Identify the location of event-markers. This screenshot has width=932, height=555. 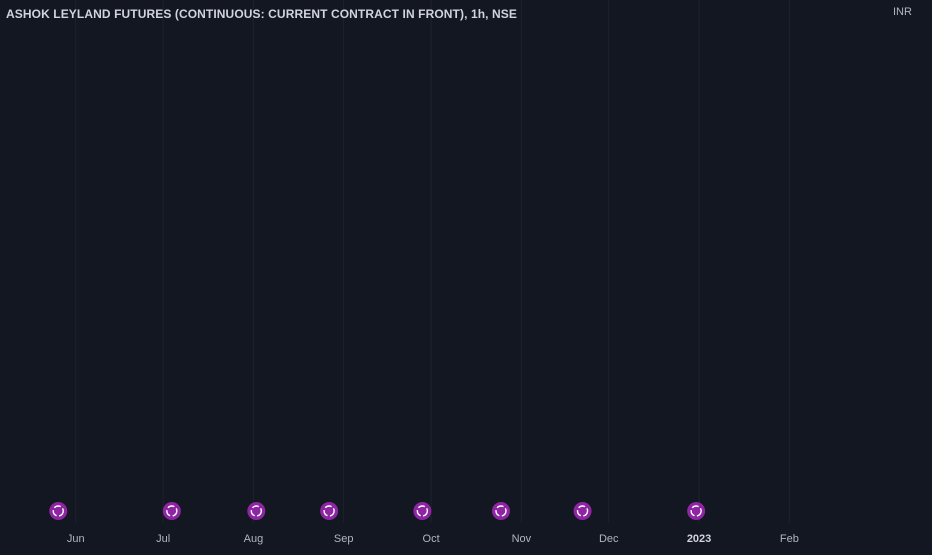
(377, 511).